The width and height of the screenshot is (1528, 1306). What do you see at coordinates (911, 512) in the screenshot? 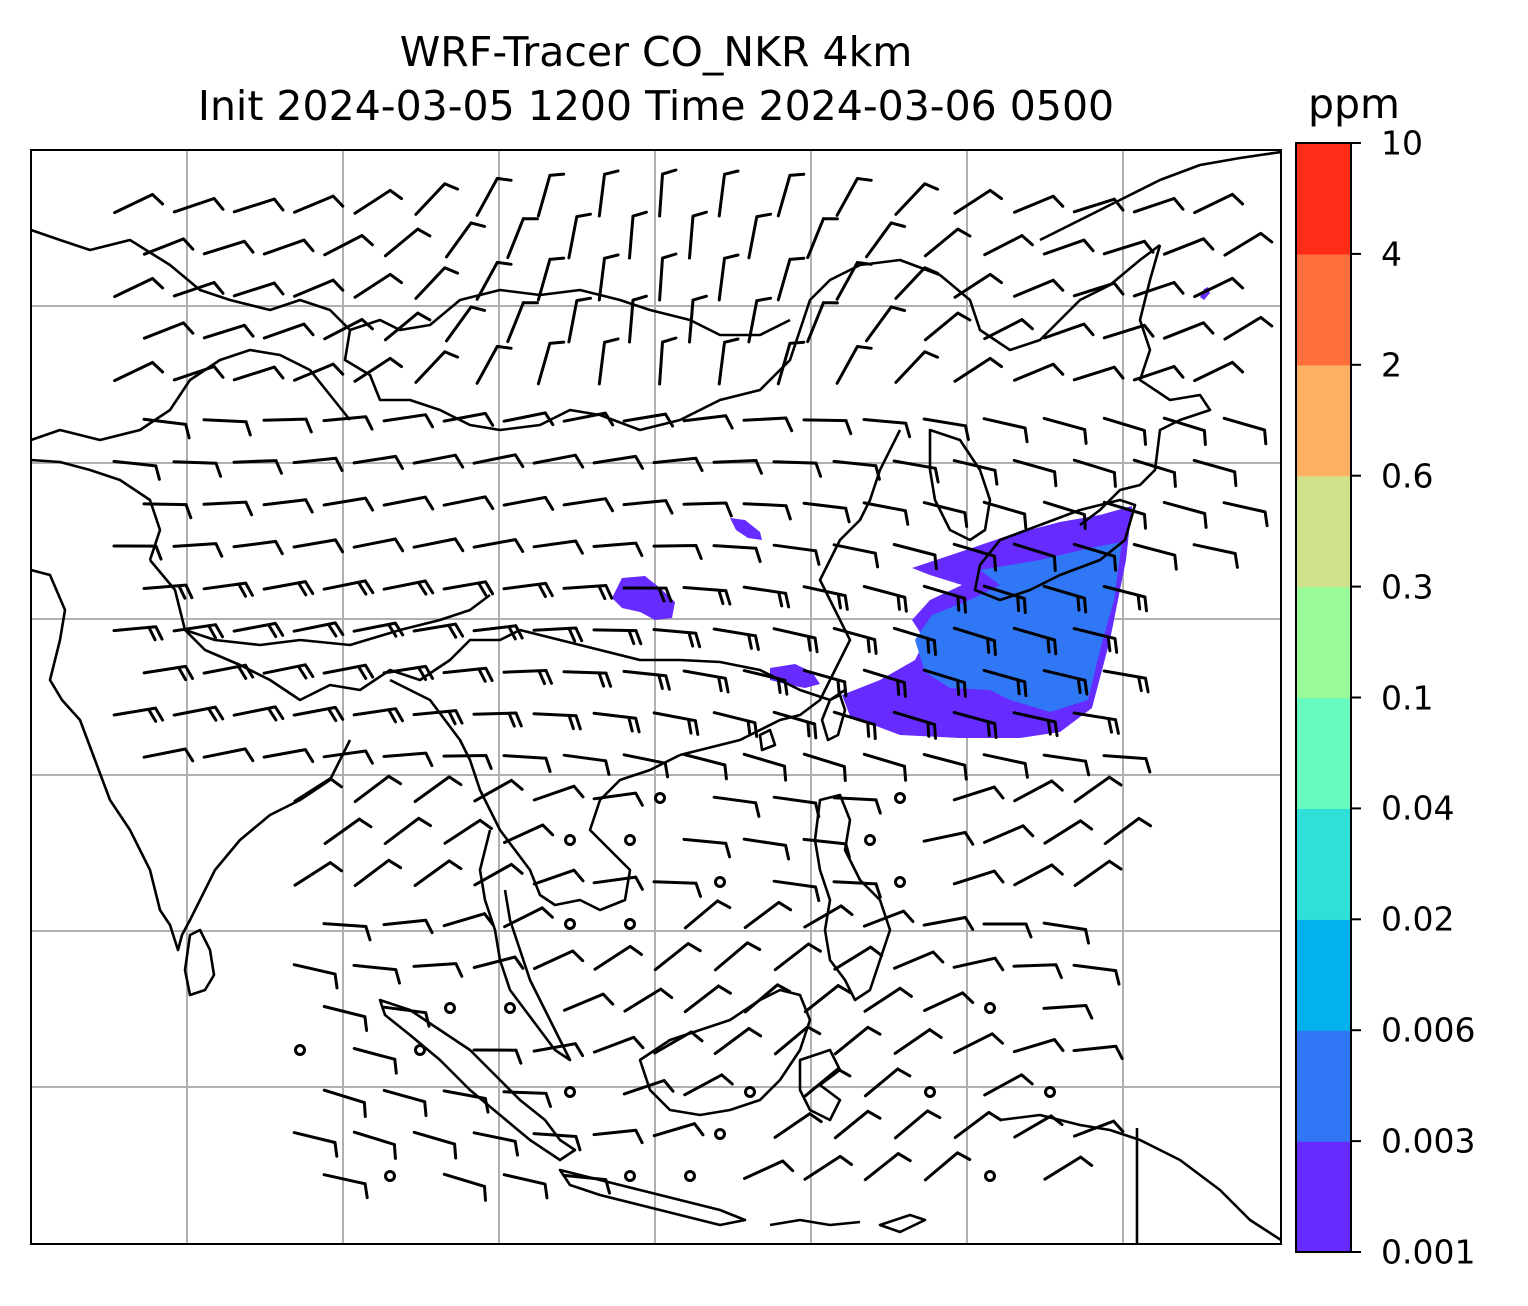
I see `tracer-concentration-plume` at bounding box center [911, 512].